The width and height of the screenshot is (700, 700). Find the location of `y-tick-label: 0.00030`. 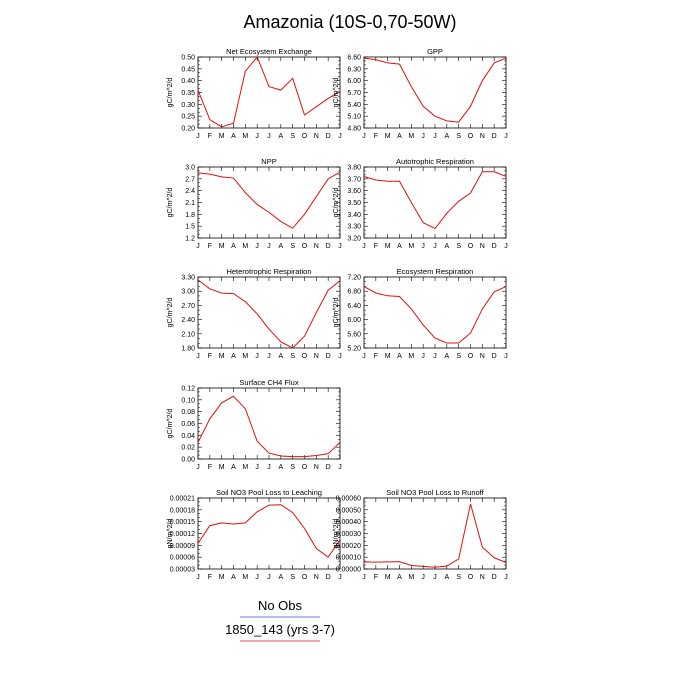

y-tick-label: 0.00030 is located at coordinates (348, 534).